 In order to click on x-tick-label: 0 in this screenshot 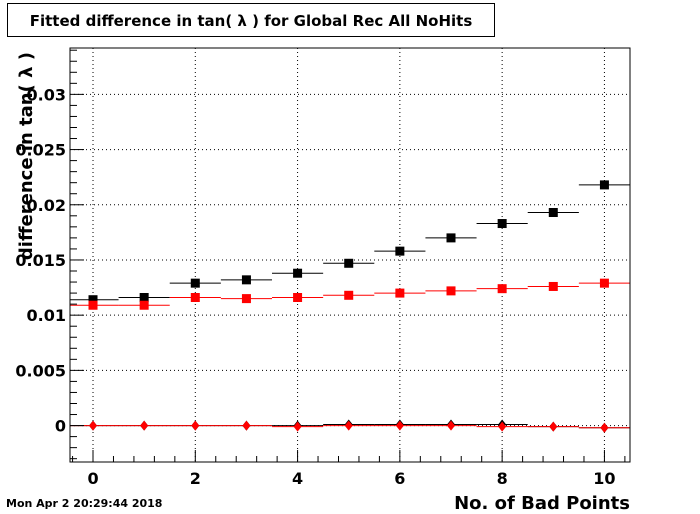, I will do `click(92, 478)`.